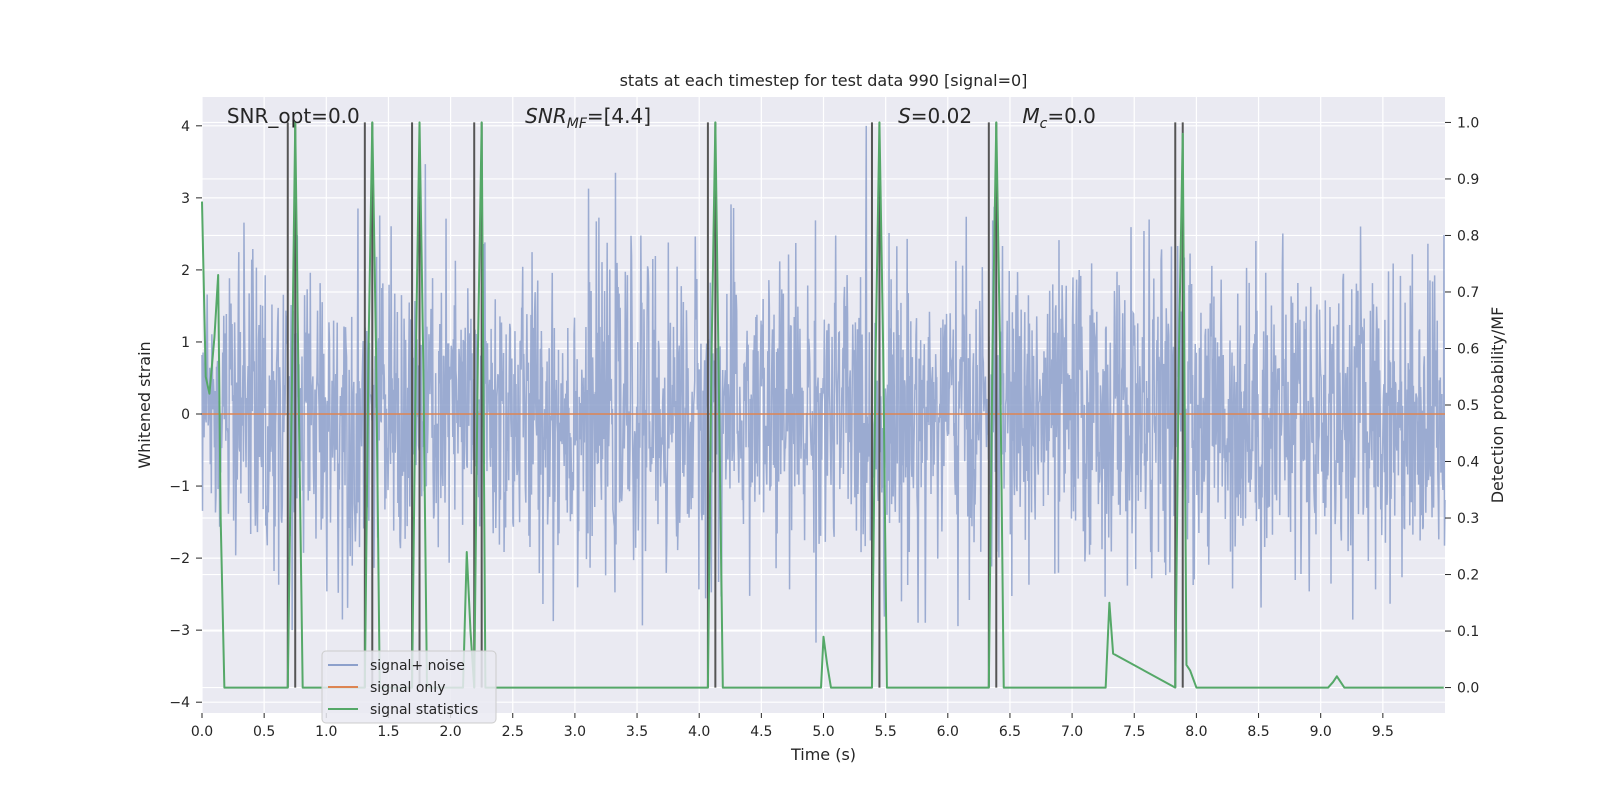 The image size is (1600, 800). What do you see at coordinates (513, 732) in the screenshot?
I see `x-tick-label: 2.5` at bounding box center [513, 732].